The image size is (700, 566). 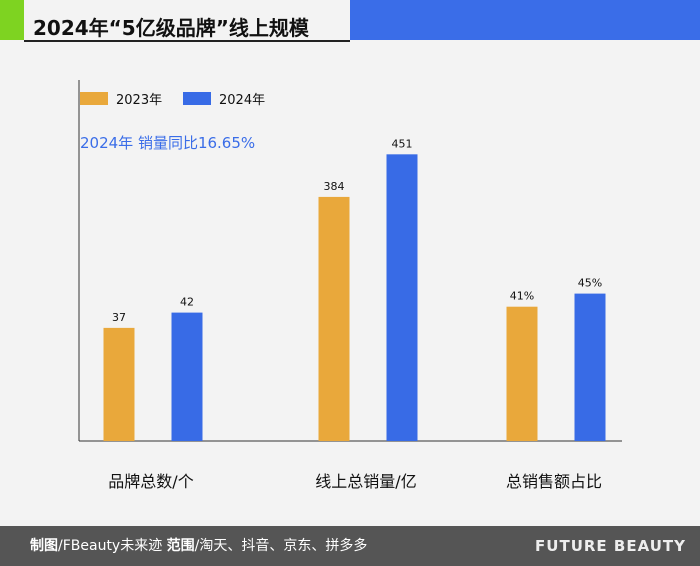 I want to click on legend-item-2024: 2024年, so click(x=224, y=98).